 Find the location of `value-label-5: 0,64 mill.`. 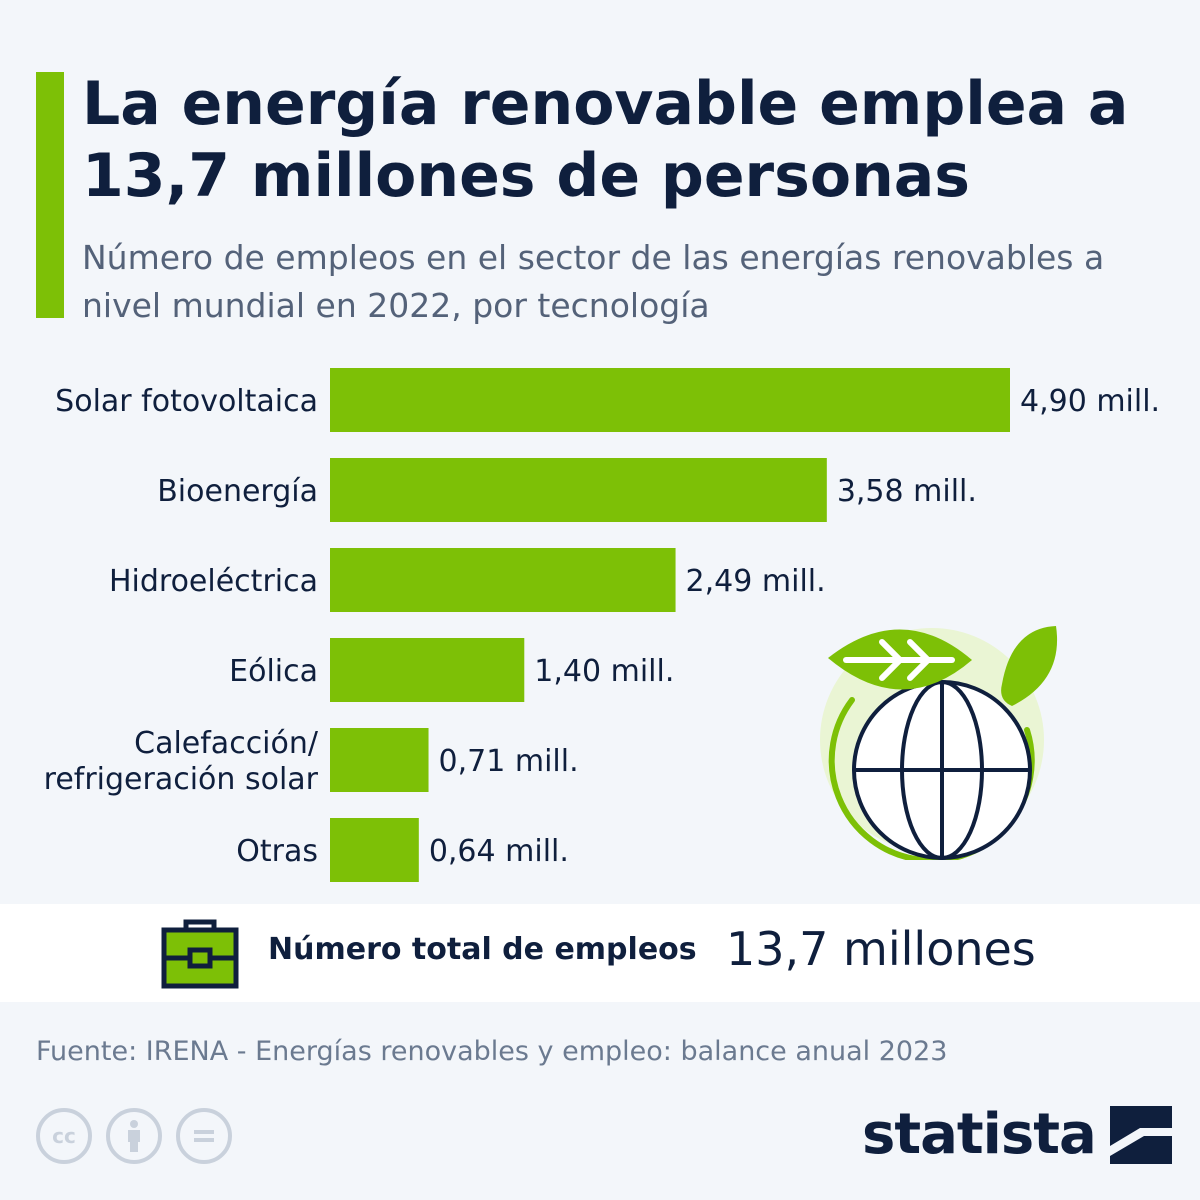

value-label-5: 0,64 mill. is located at coordinates (499, 851).